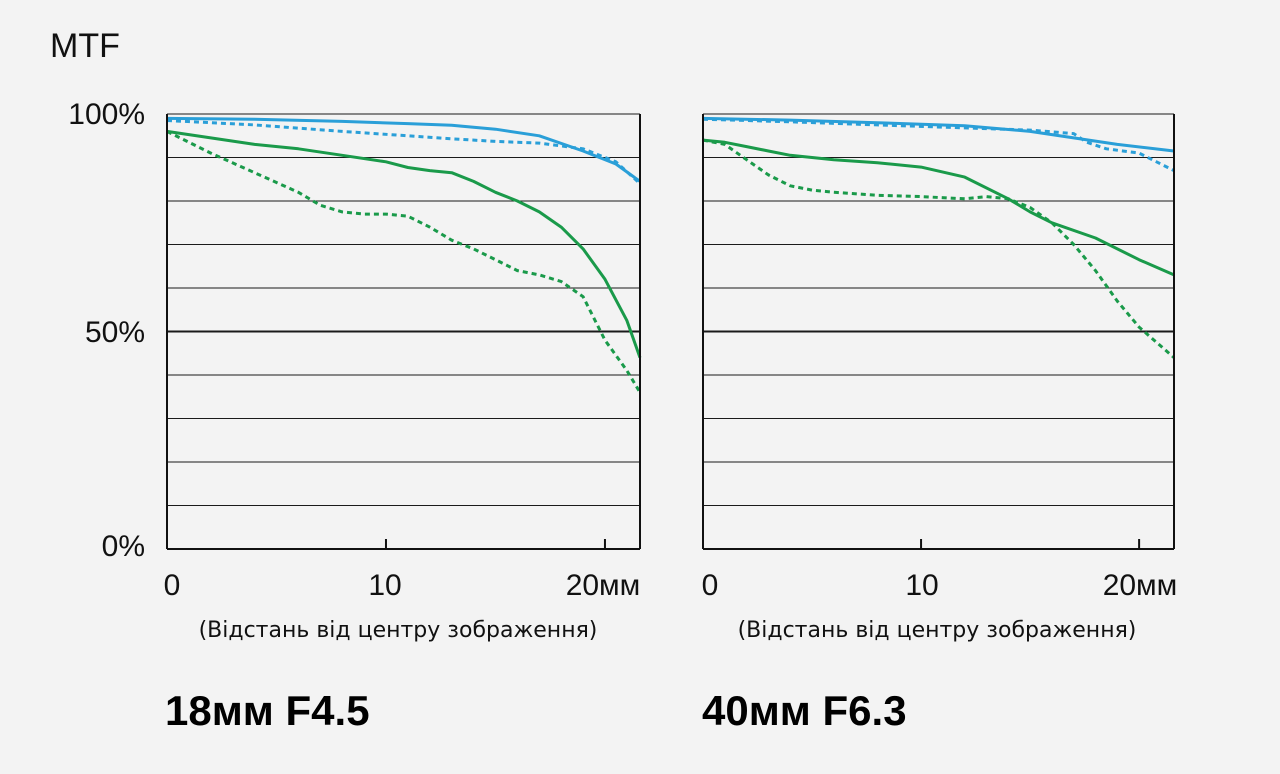  What do you see at coordinates (937, 630) in the screenshot?
I see `chart2-x-axis-label: (Відстань від центру зображення)` at bounding box center [937, 630].